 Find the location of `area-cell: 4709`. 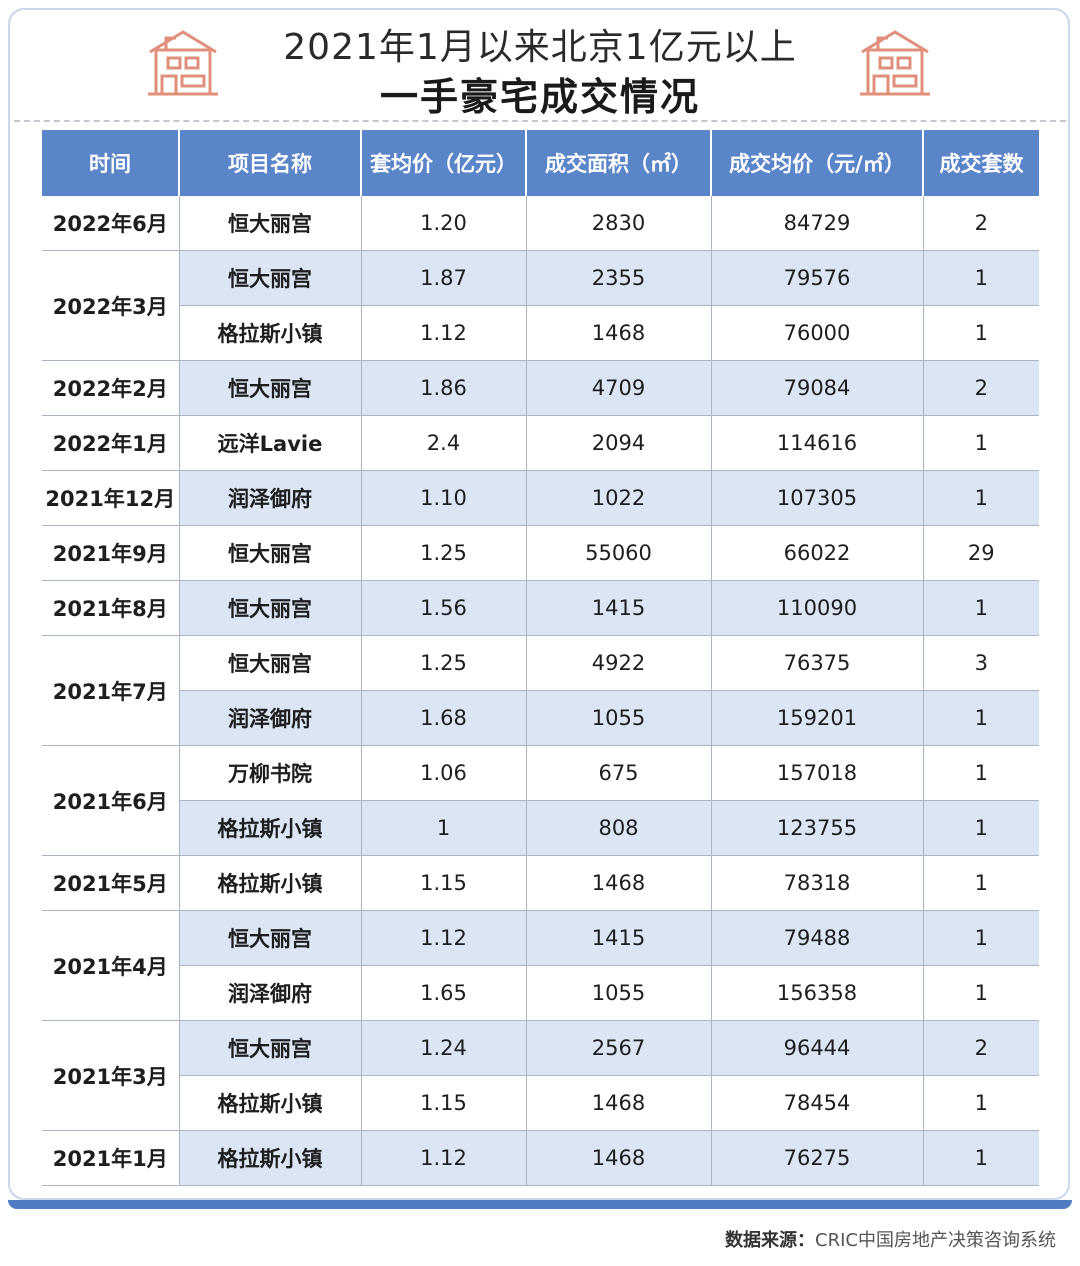

area-cell: 4709 is located at coordinates (619, 388).